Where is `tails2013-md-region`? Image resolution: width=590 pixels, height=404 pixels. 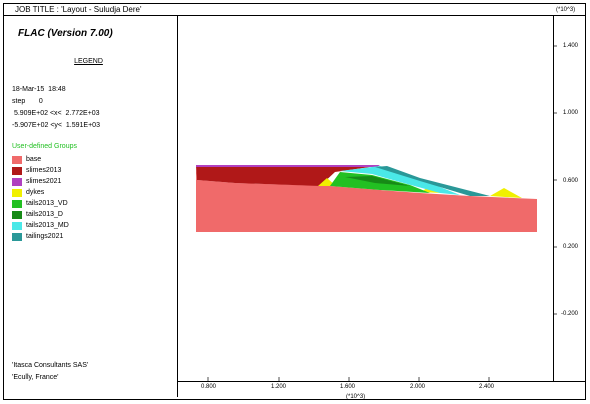 tails2013-md-region is located at coordinates (400, 180).